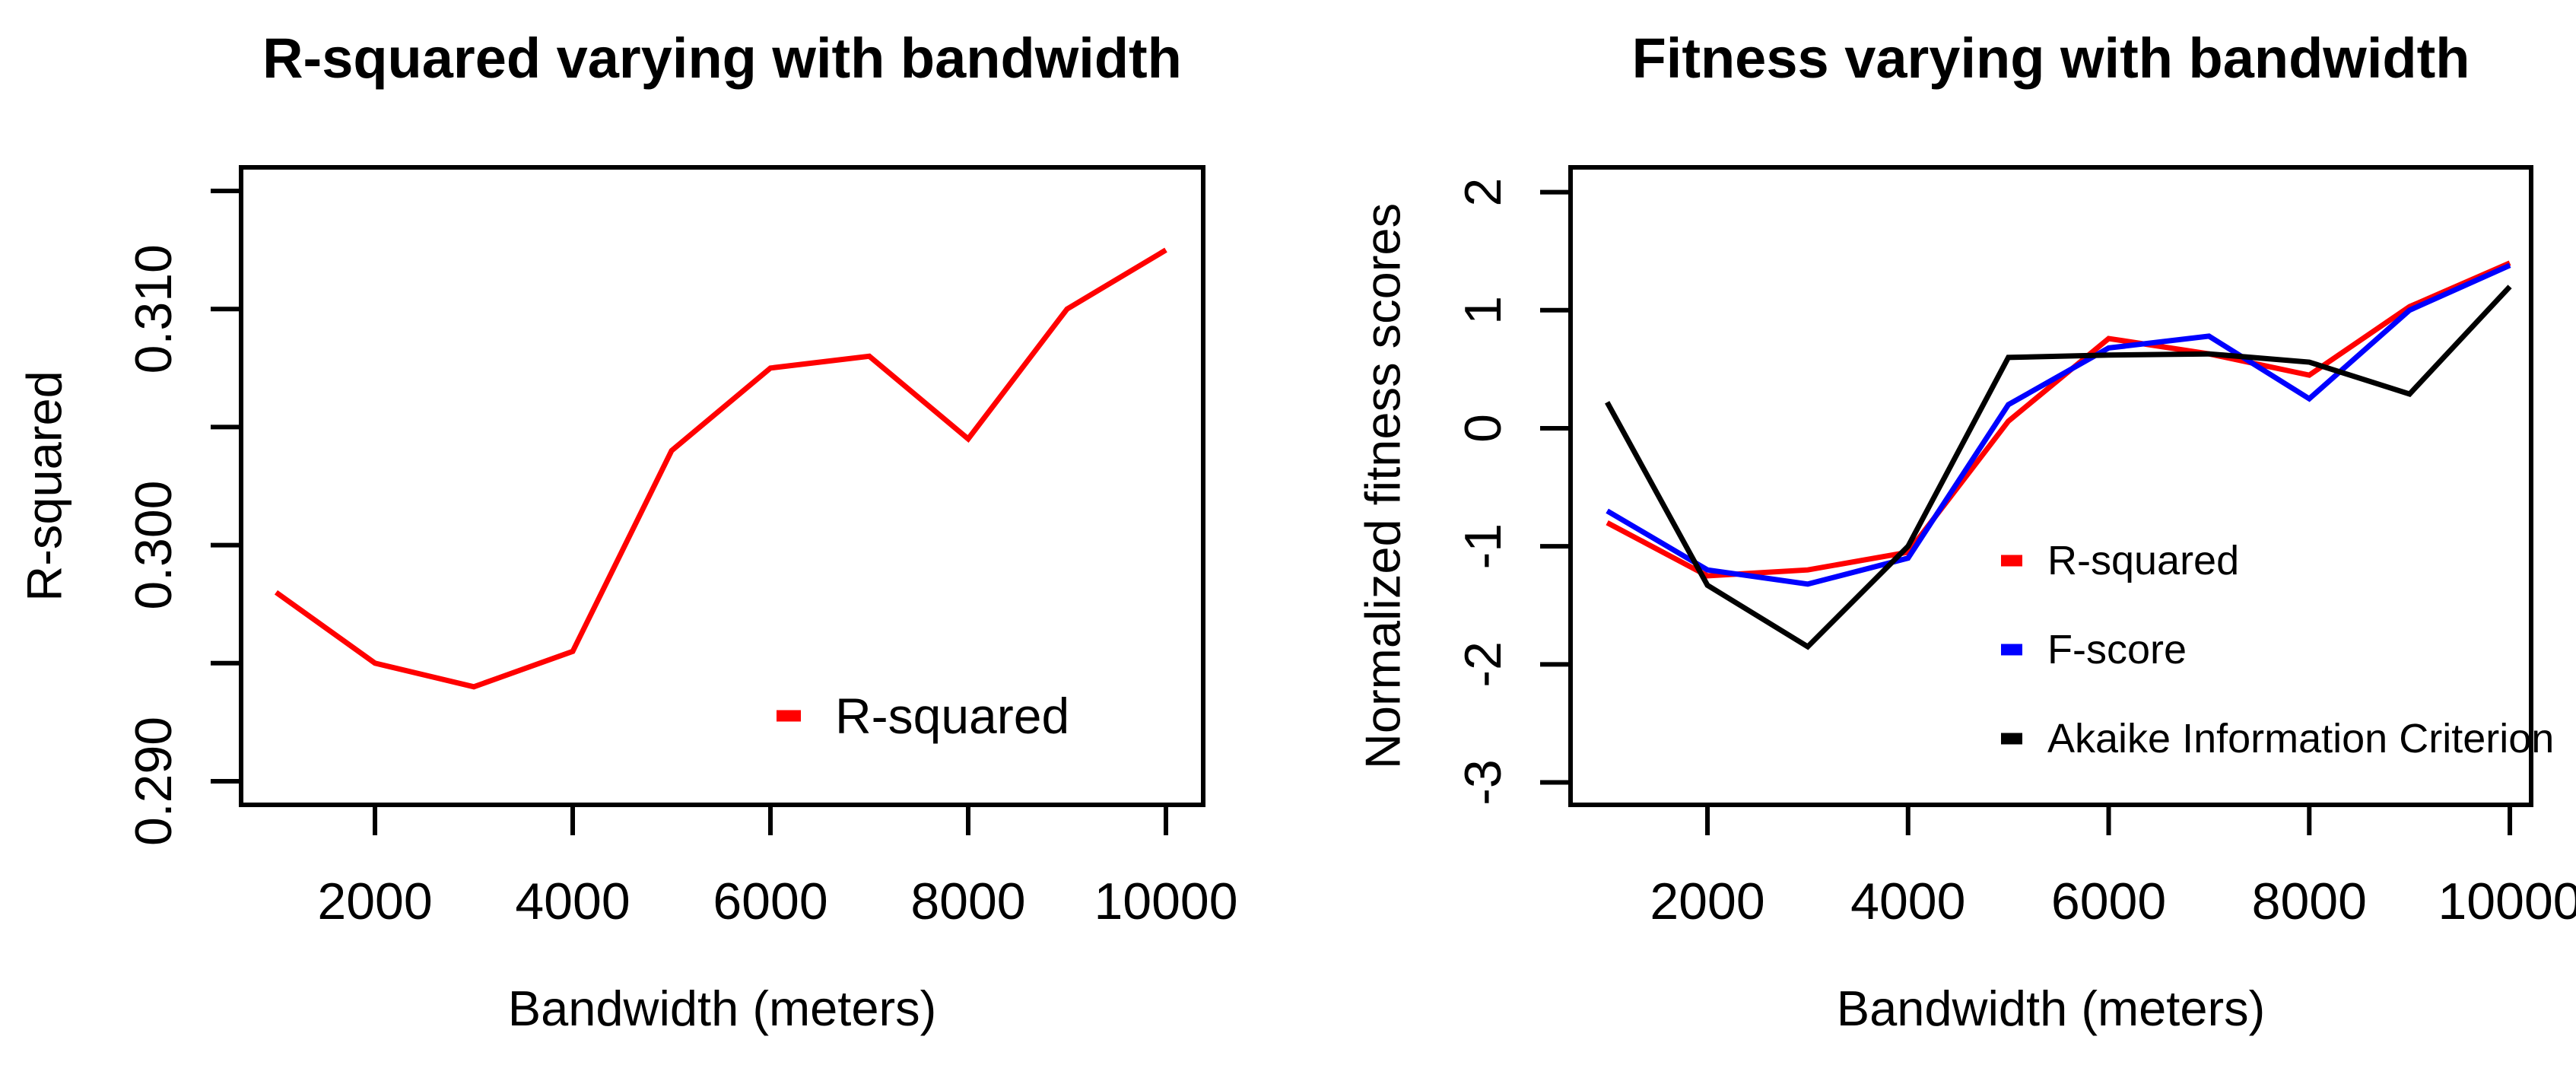 The image size is (2576, 1065). I want to click on chart-title: Fitness varying with bandwidth, so click(2051, 58).